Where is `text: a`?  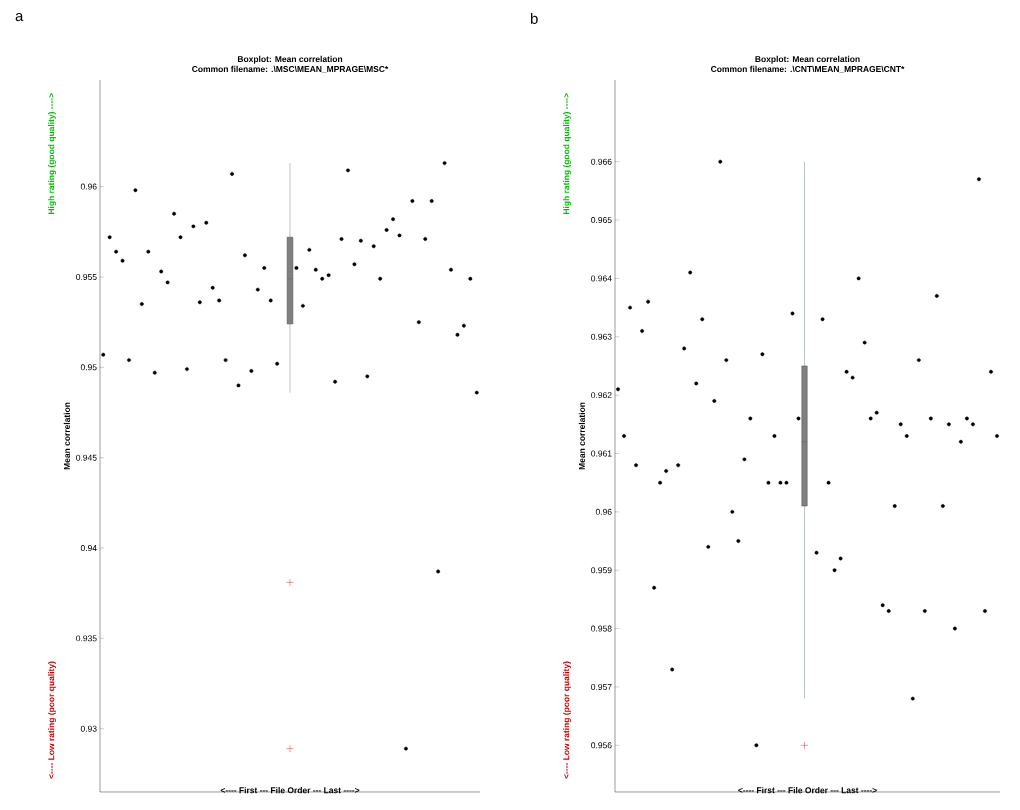
text: a is located at coordinates (19, 17).